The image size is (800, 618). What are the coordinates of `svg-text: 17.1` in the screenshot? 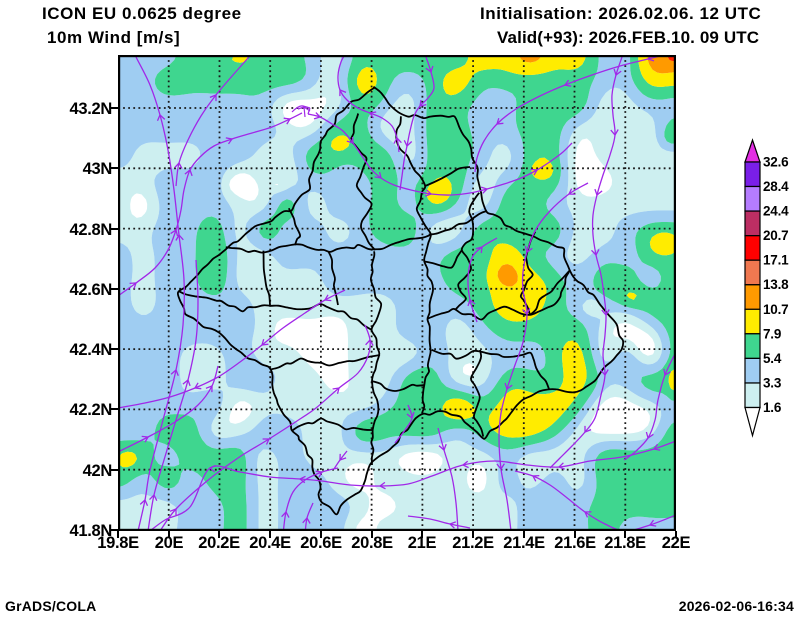 It's located at (776, 260).